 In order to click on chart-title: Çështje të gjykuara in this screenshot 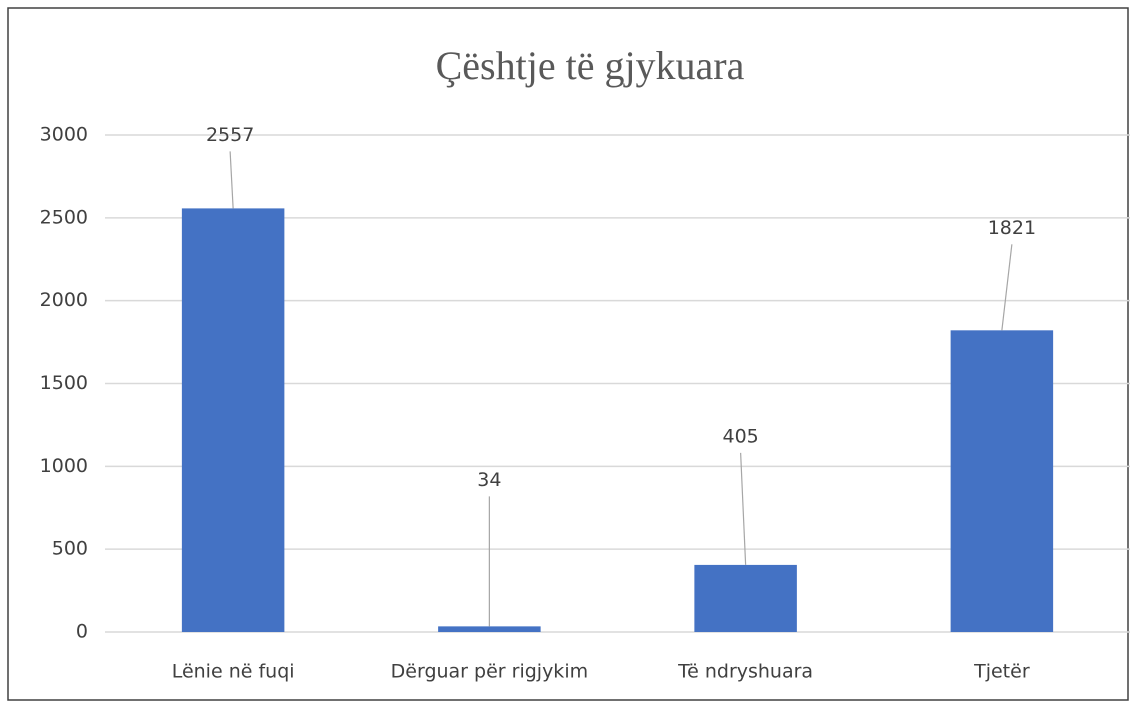, I will do `click(590, 65)`.